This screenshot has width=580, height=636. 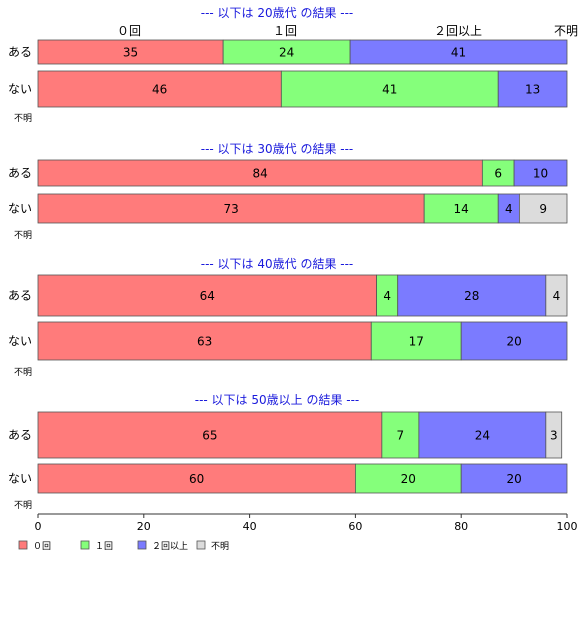 What do you see at coordinates (277, 400) in the screenshot?
I see `group-title: --- 以下は 50歳以上 の結果 ---` at bounding box center [277, 400].